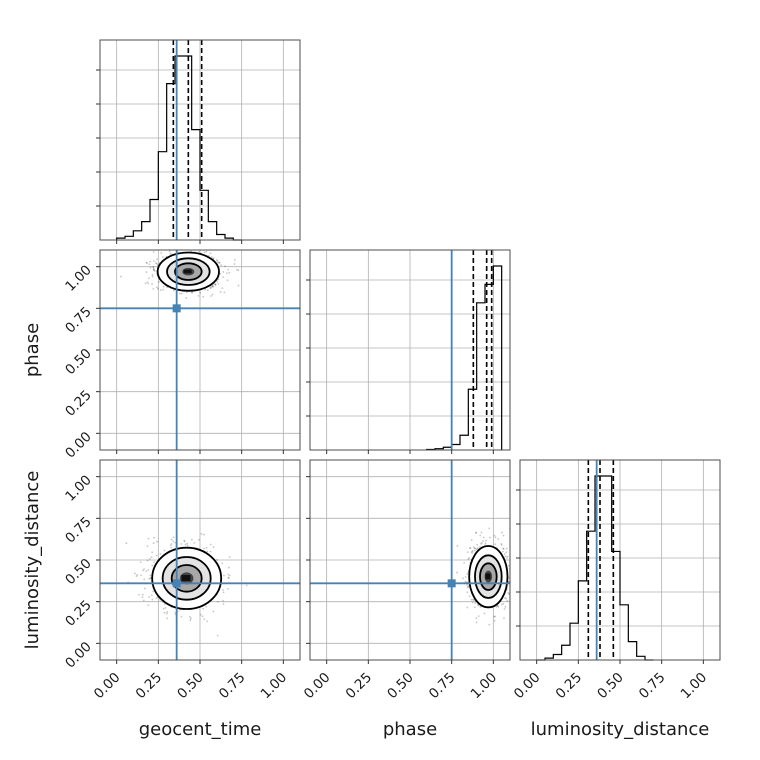 The height and width of the screenshot is (760, 760). Describe the element at coordinates (359, 686) in the screenshot. I see `joint-phase-vs-luminosity-distance-xtick-label-1: 0.25` at that location.